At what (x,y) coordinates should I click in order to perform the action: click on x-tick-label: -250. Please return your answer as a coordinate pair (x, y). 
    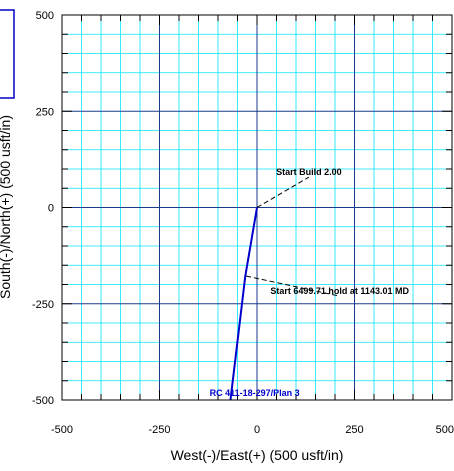
    Looking at the image, I should click on (159, 430).